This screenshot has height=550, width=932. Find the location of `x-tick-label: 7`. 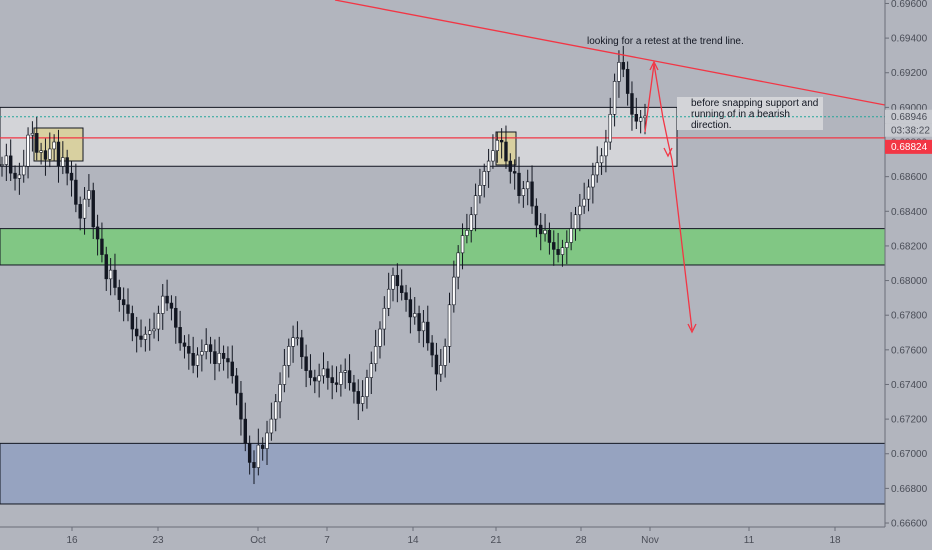

x-tick-label: 7 is located at coordinates (327, 540).